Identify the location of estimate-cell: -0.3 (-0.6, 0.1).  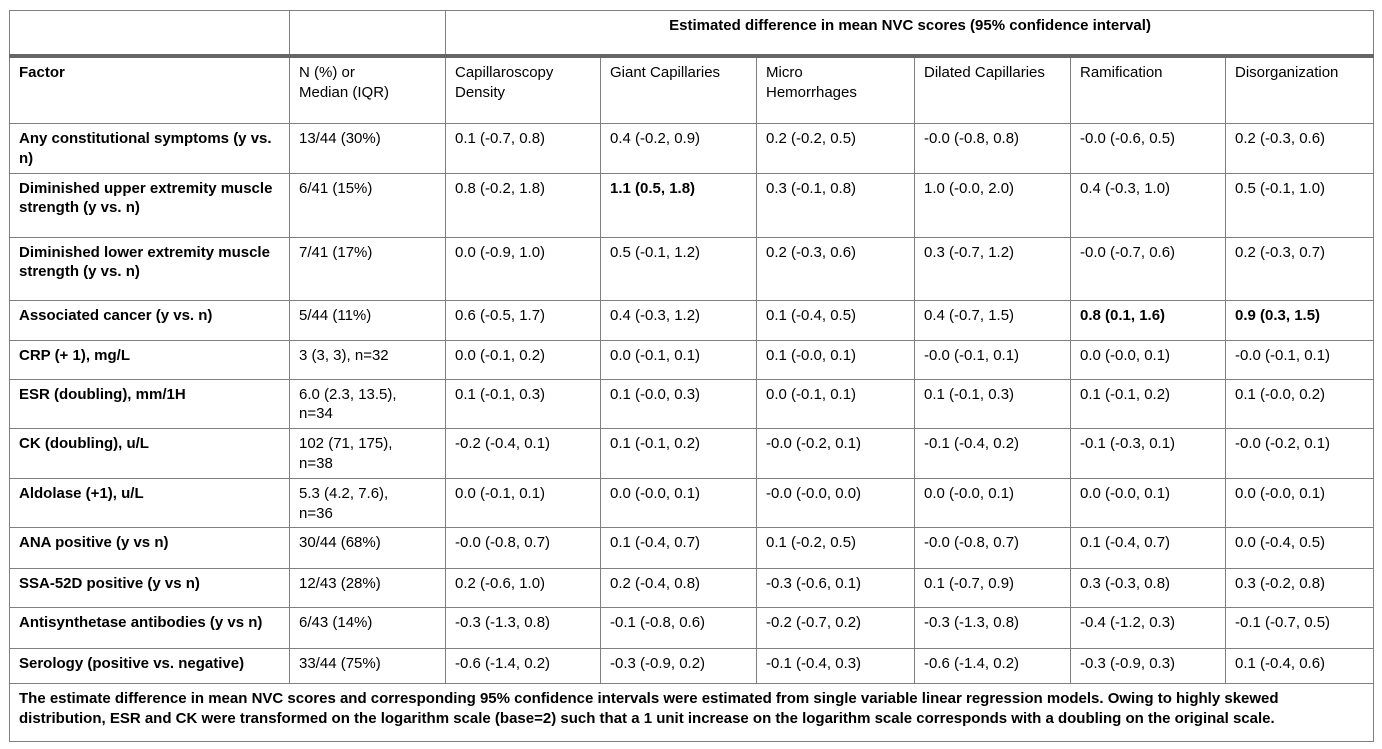
(835, 588).